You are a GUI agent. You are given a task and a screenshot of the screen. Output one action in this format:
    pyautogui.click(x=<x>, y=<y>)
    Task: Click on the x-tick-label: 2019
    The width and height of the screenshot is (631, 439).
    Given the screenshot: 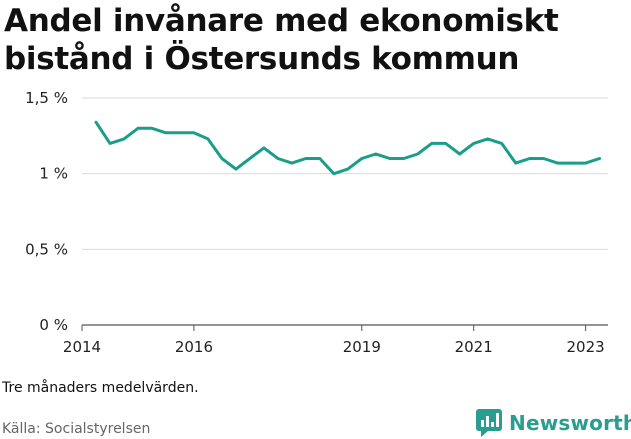 What is the action you would take?
    pyautogui.click(x=362, y=347)
    